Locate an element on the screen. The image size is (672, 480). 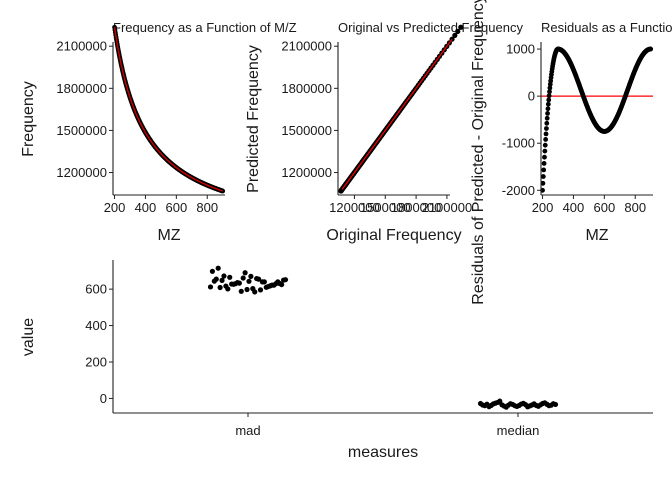
panel4-x-axis-label: measures is located at coordinates (383, 452).